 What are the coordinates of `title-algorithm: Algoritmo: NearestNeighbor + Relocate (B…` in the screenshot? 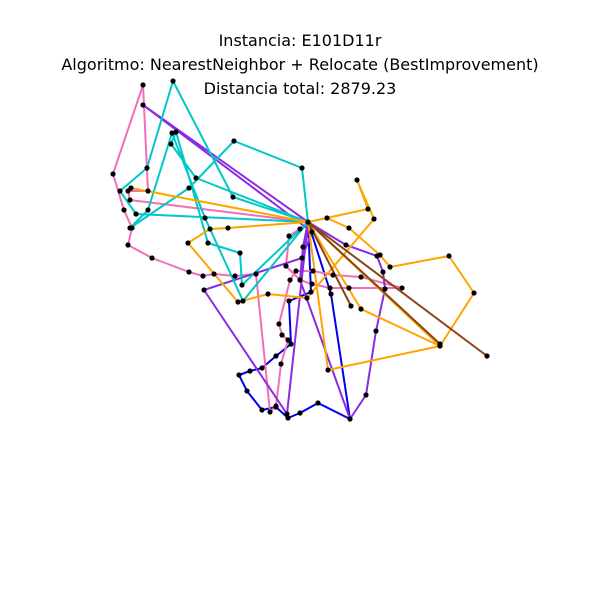 It's located at (299, 64).